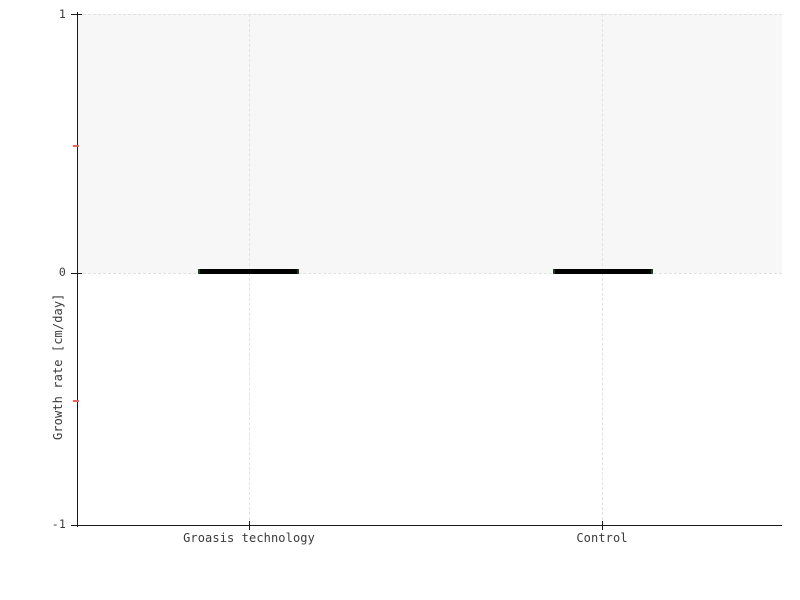 The width and height of the screenshot is (800, 600). Describe the element at coordinates (430, 14) in the screenshot. I see `gridline-horizontal-top` at that location.